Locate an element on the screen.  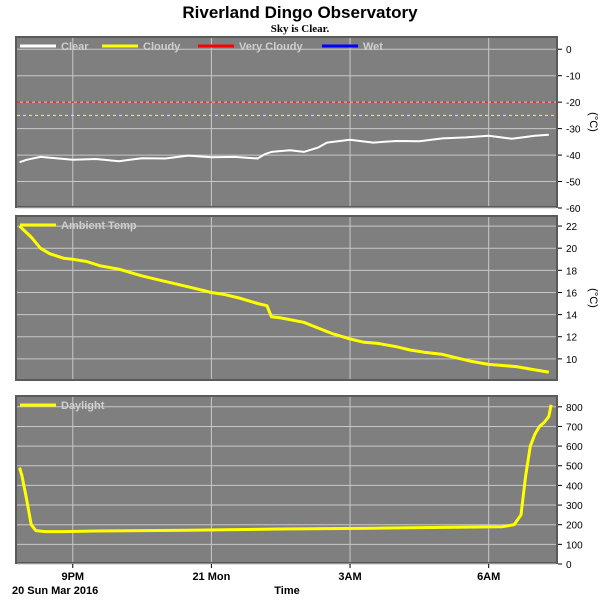
y-tick-label: 800 is located at coordinates (574, 408).